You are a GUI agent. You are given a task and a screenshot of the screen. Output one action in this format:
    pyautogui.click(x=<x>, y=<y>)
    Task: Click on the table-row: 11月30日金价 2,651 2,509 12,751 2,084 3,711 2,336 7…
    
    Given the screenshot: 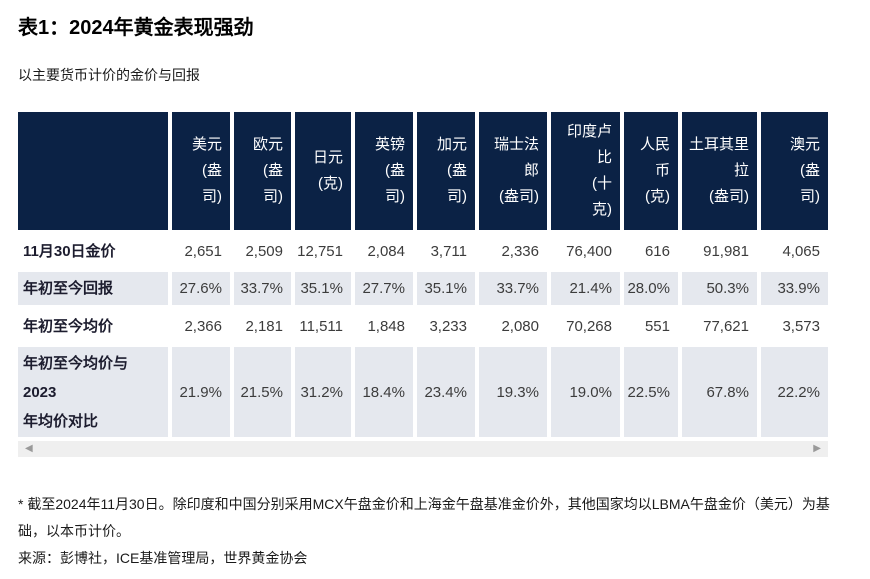 What is the action you would take?
    pyautogui.click(x=423, y=251)
    